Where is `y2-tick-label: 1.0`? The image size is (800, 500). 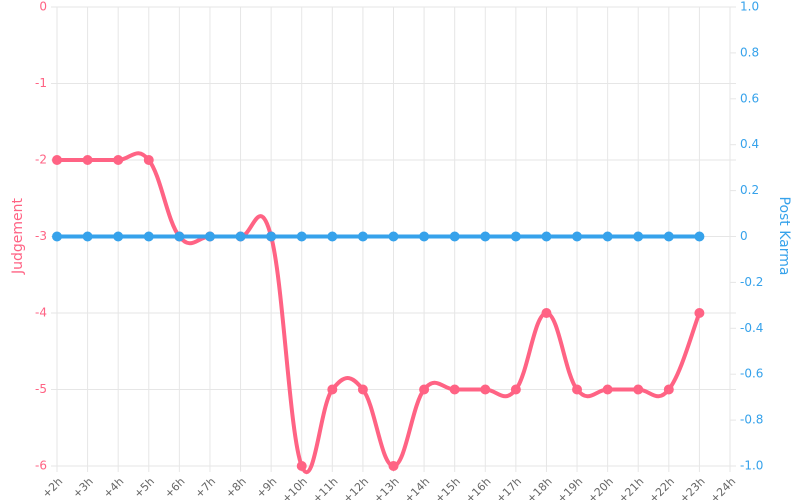
y2-tick-label: 1.0 is located at coordinates (749, 7).